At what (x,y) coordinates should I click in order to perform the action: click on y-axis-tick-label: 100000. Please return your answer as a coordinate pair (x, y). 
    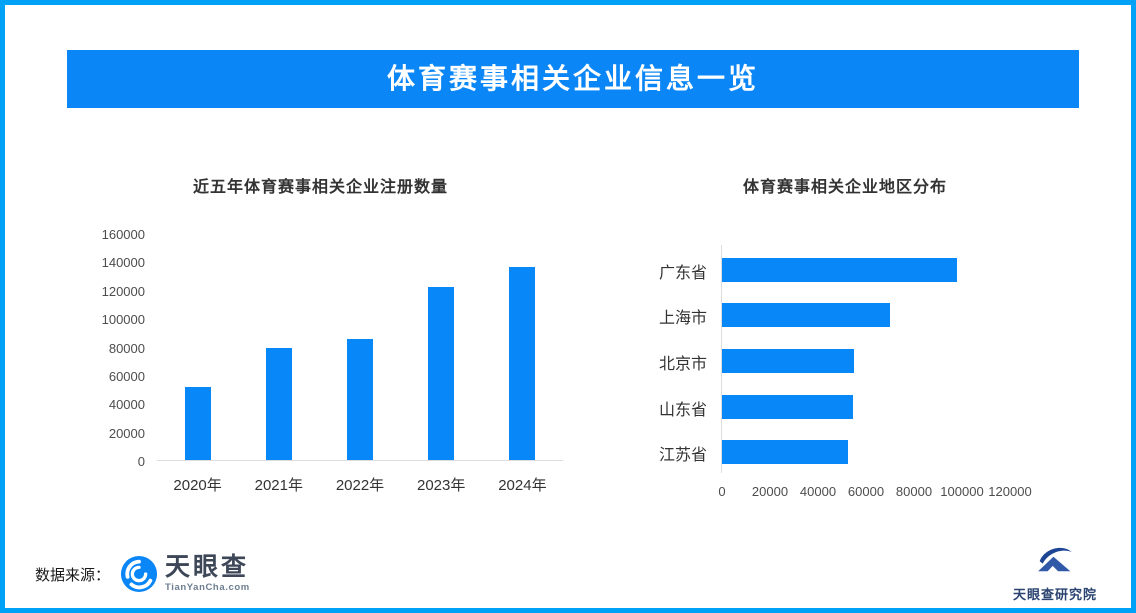
    Looking at the image, I should click on (123, 320).